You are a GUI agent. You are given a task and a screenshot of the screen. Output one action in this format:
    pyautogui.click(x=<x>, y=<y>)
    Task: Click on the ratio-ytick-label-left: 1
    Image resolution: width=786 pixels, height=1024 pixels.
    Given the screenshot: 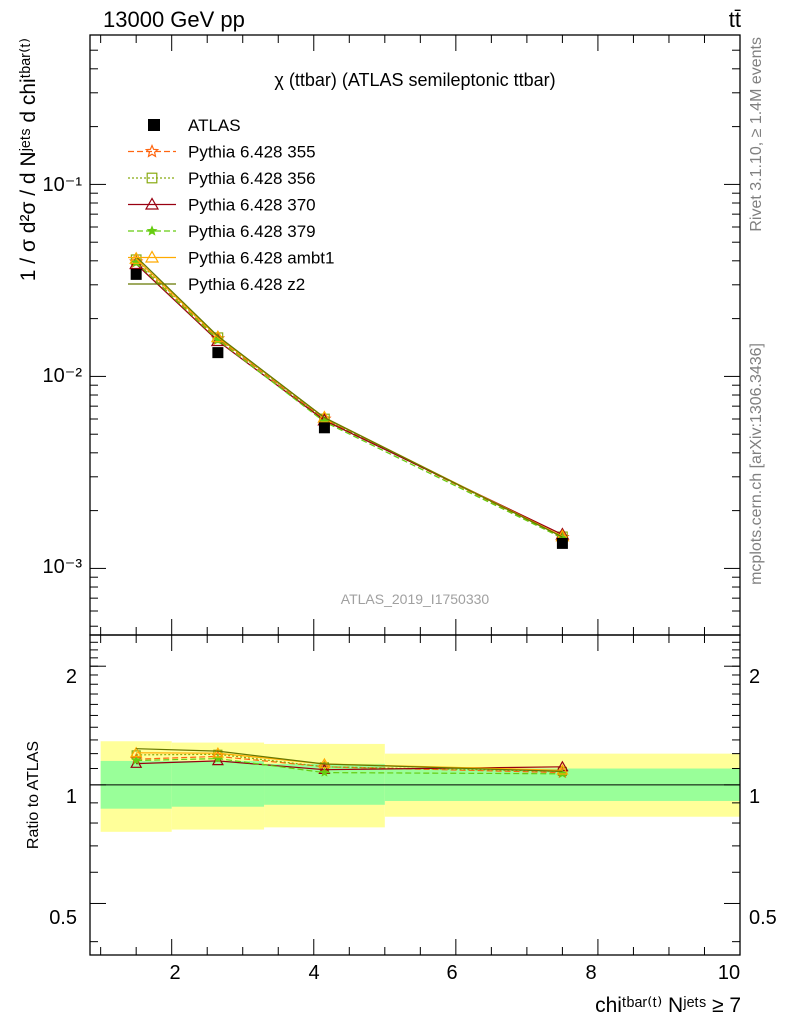 What is the action you would take?
    pyautogui.click(x=71, y=797)
    